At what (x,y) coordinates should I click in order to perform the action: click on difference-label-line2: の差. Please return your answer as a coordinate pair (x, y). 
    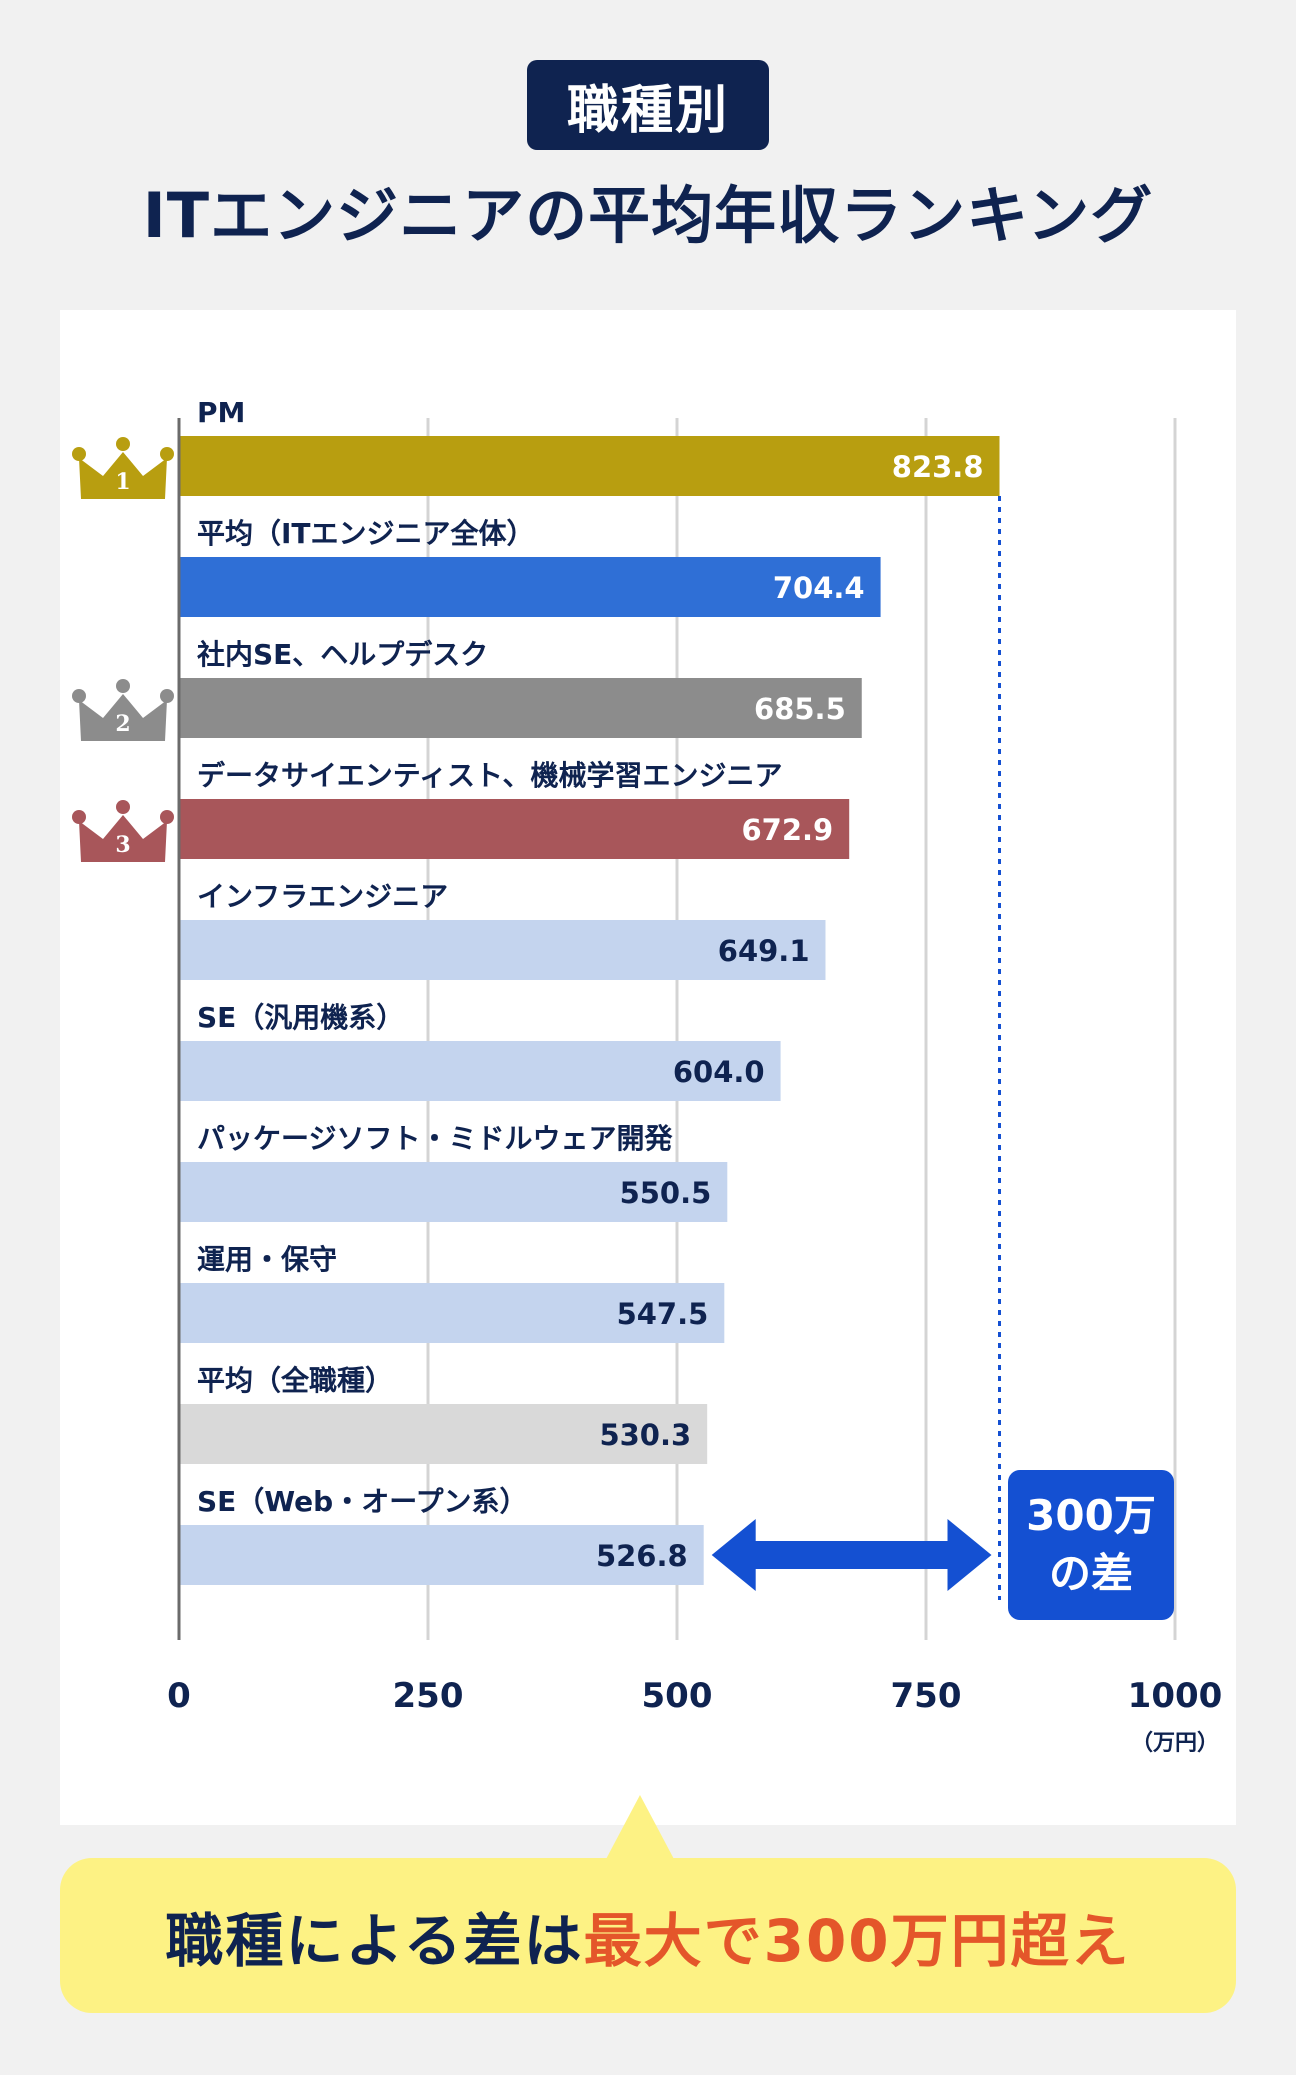
    Looking at the image, I should click on (1091, 1573).